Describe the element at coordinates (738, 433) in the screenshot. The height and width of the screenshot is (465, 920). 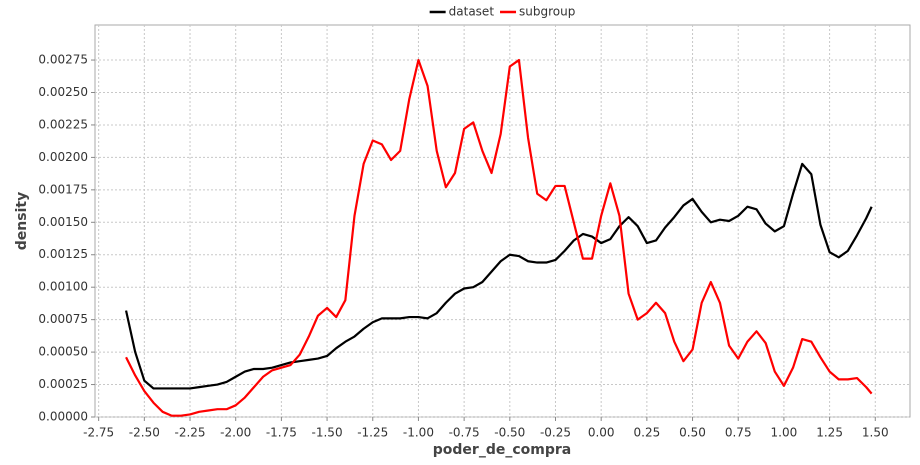
I see `x-tick-label: 0.75` at that location.